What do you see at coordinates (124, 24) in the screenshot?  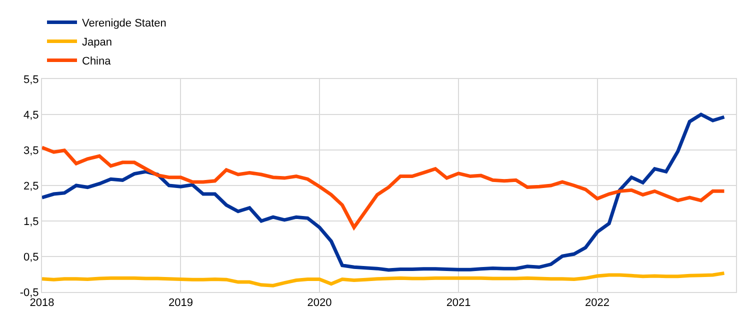 I see `legend-label: Verenigde Staten` at bounding box center [124, 24].